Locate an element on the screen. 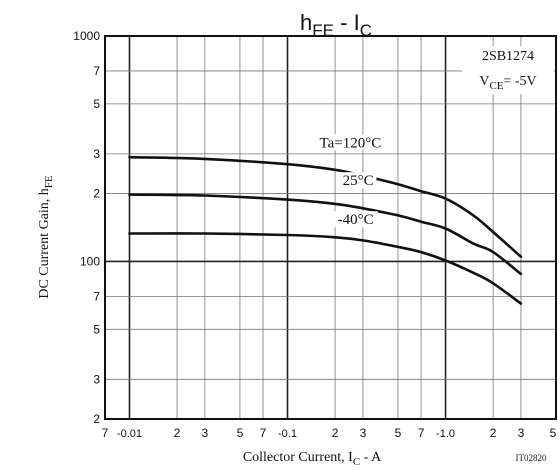 This screenshot has width=560, height=470. condition-label: VCE= -5V is located at coordinates (507, 83).